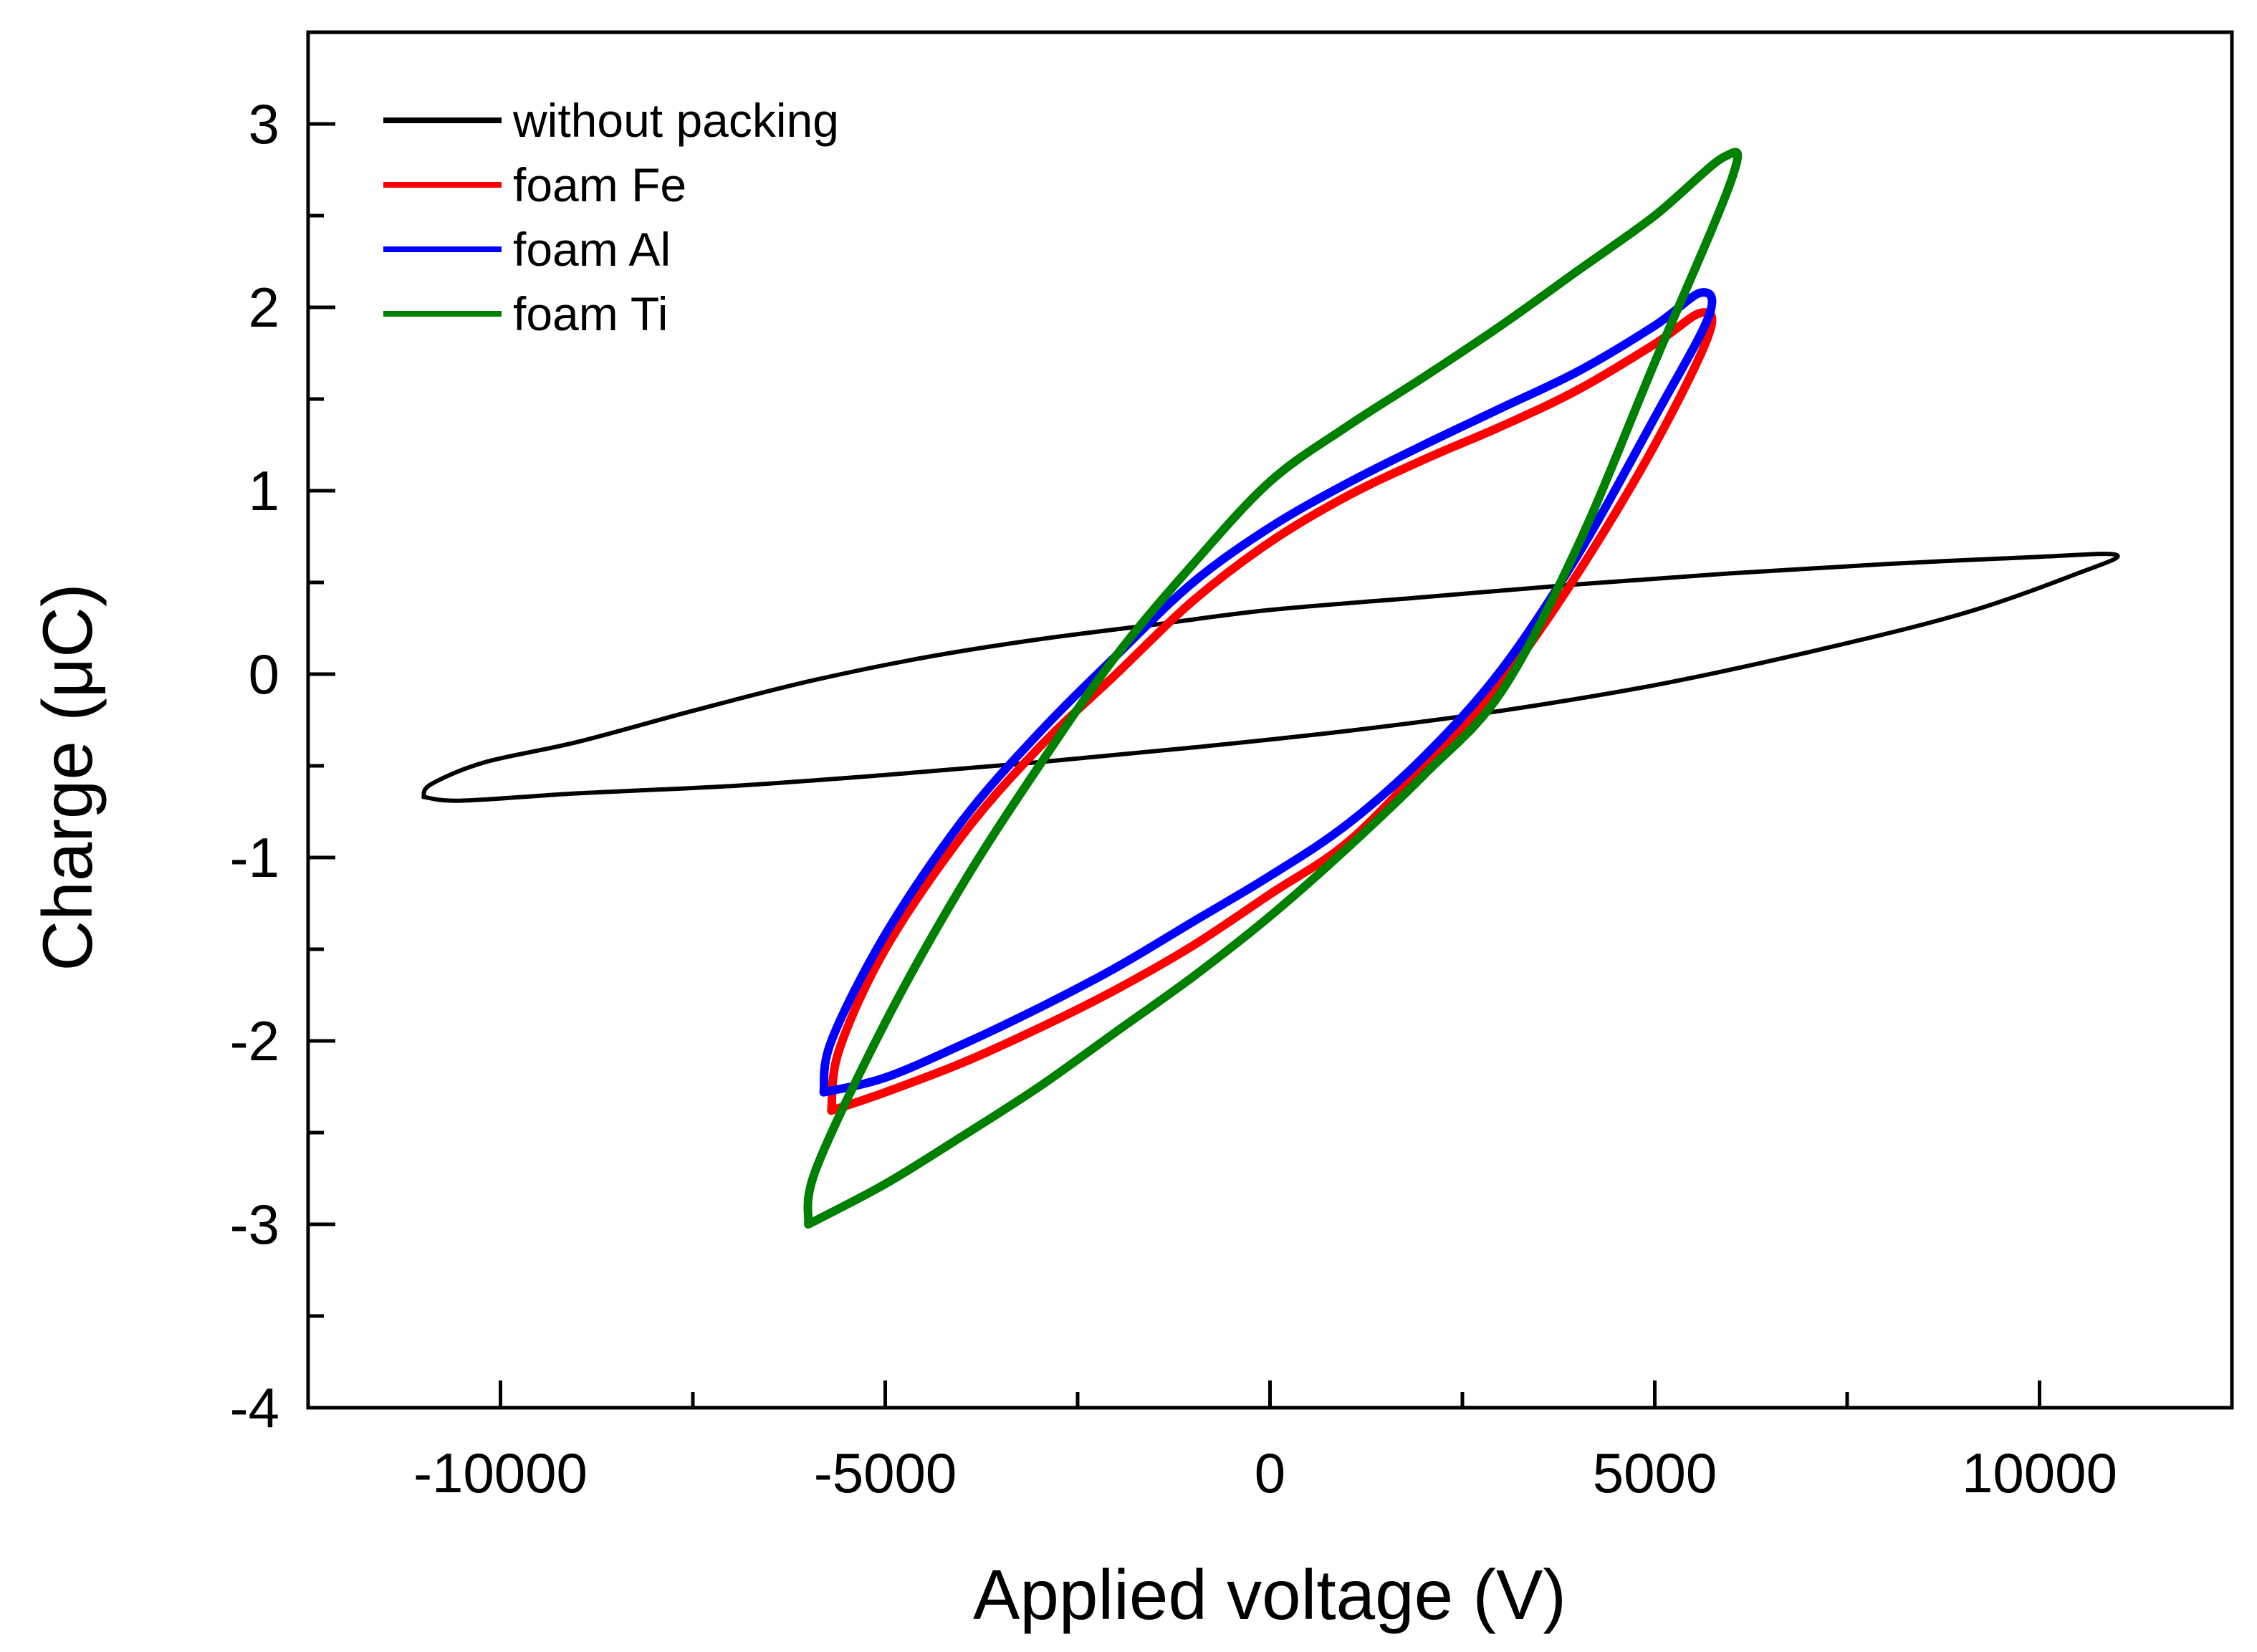 The height and width of the screenshot is (1652, 2257). Describe the element at coordinates (282, 734) in the screenshot. I see `y-axis: -4 -3 -2 -1 0 1 2 3` at that location.